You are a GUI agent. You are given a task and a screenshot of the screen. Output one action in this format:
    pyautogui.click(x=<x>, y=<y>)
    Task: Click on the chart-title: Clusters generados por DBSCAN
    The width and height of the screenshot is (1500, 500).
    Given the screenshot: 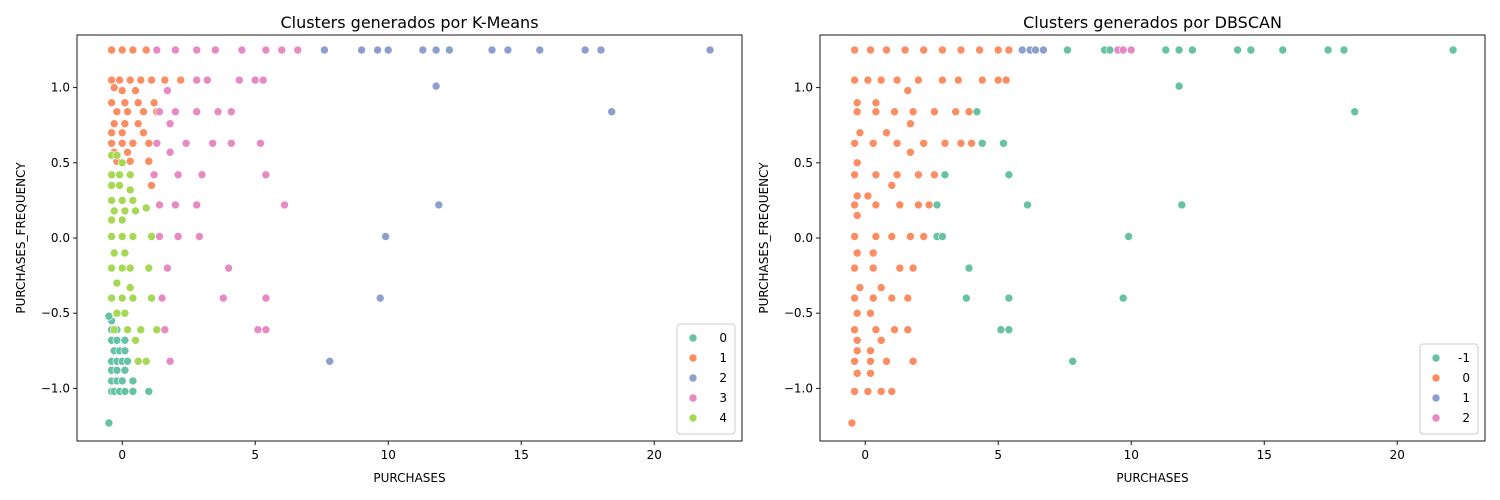 What is the action you would take?
    pyautogui.click(x=1152, y=22)
    